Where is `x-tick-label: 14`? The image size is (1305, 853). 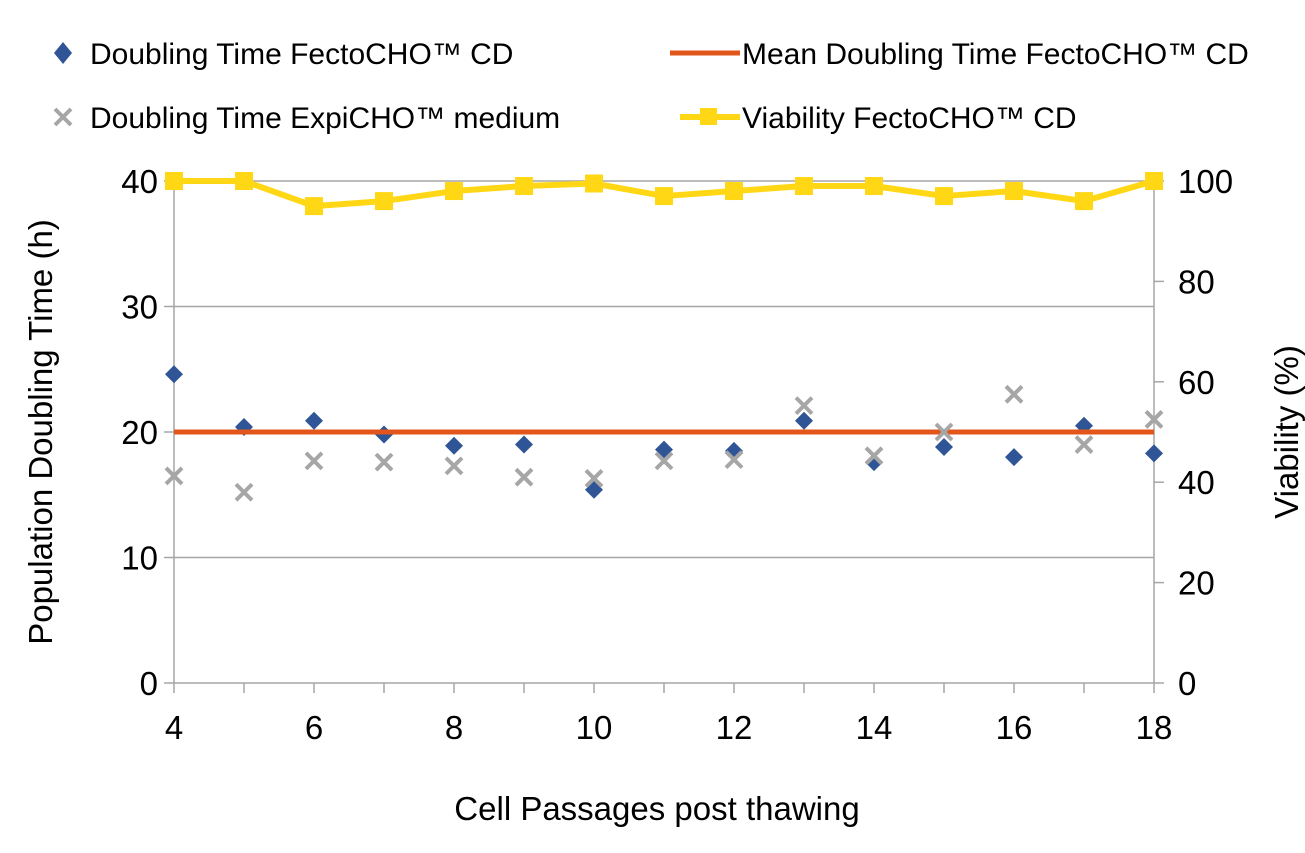
x-tick-label: 14 is located at coordinates (874, 727).